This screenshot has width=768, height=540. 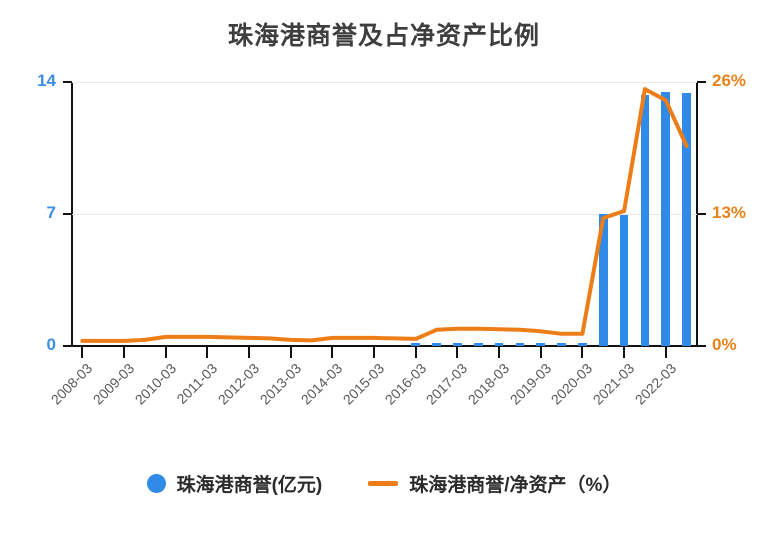 I want to click on x-axis-line, so click(x=384, y=346).